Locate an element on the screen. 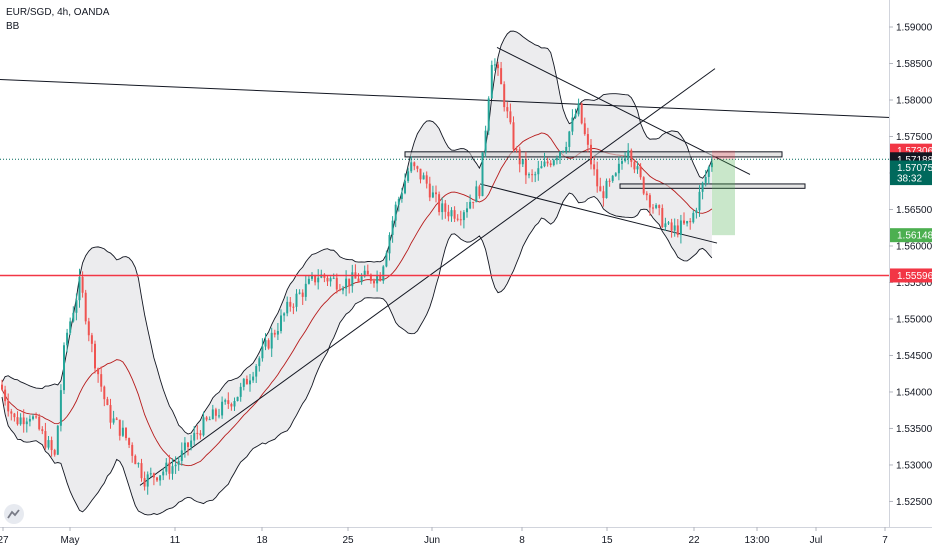 Image resolution: width=932 pixels, height=550 pixels. x-tick-label: 7 is located at coordinates (885, 540).